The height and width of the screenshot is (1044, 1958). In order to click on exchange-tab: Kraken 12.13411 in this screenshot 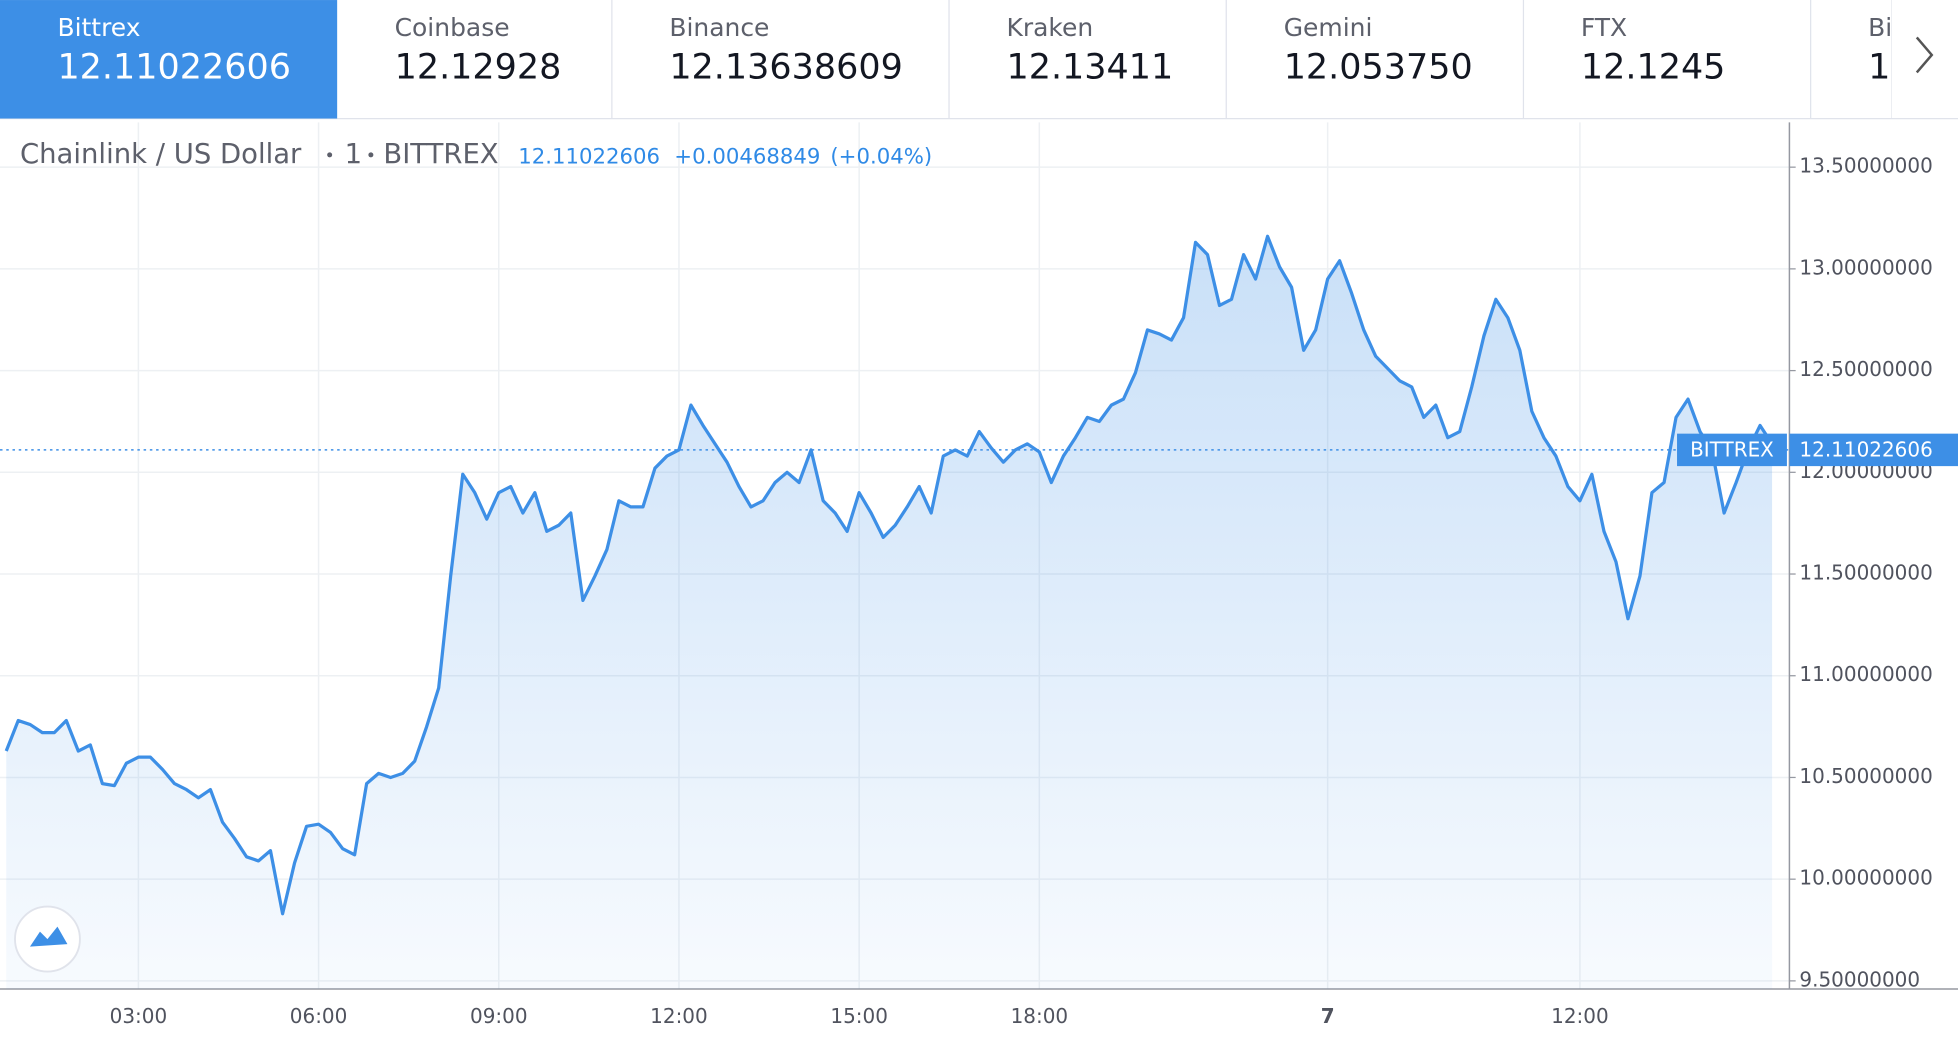, I will do `click(1116, 59)`.